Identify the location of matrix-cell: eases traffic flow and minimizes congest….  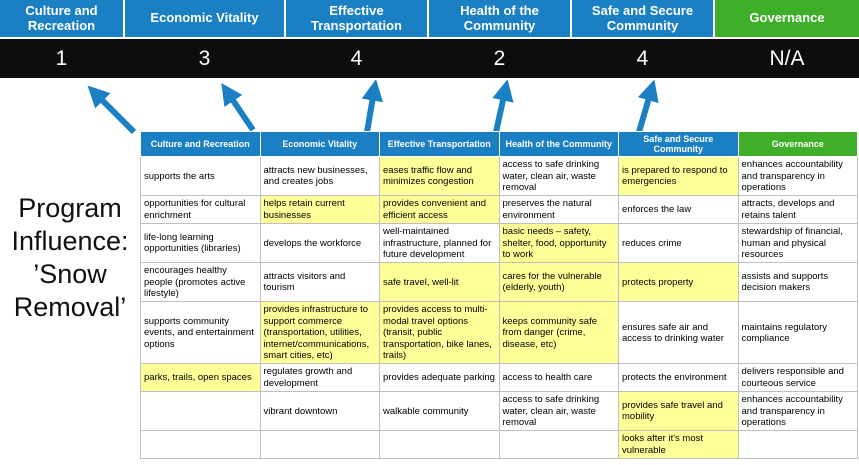
(439, 176).